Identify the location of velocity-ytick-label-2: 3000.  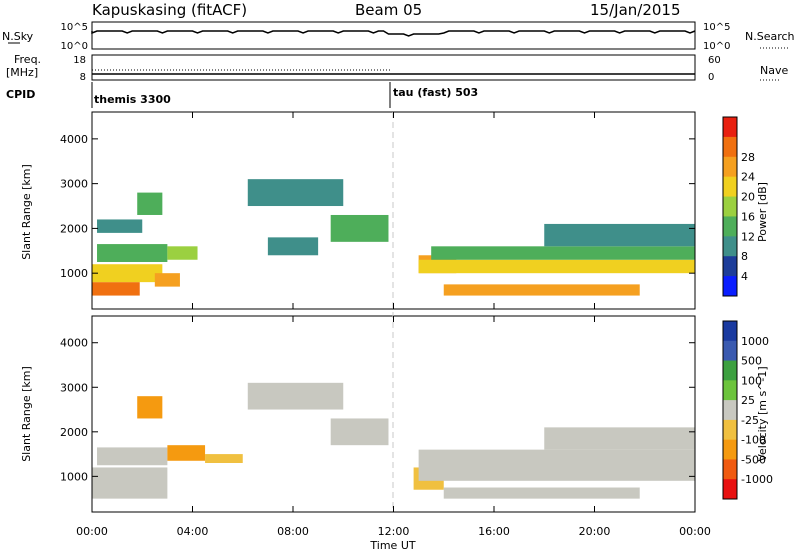
(74, 387).